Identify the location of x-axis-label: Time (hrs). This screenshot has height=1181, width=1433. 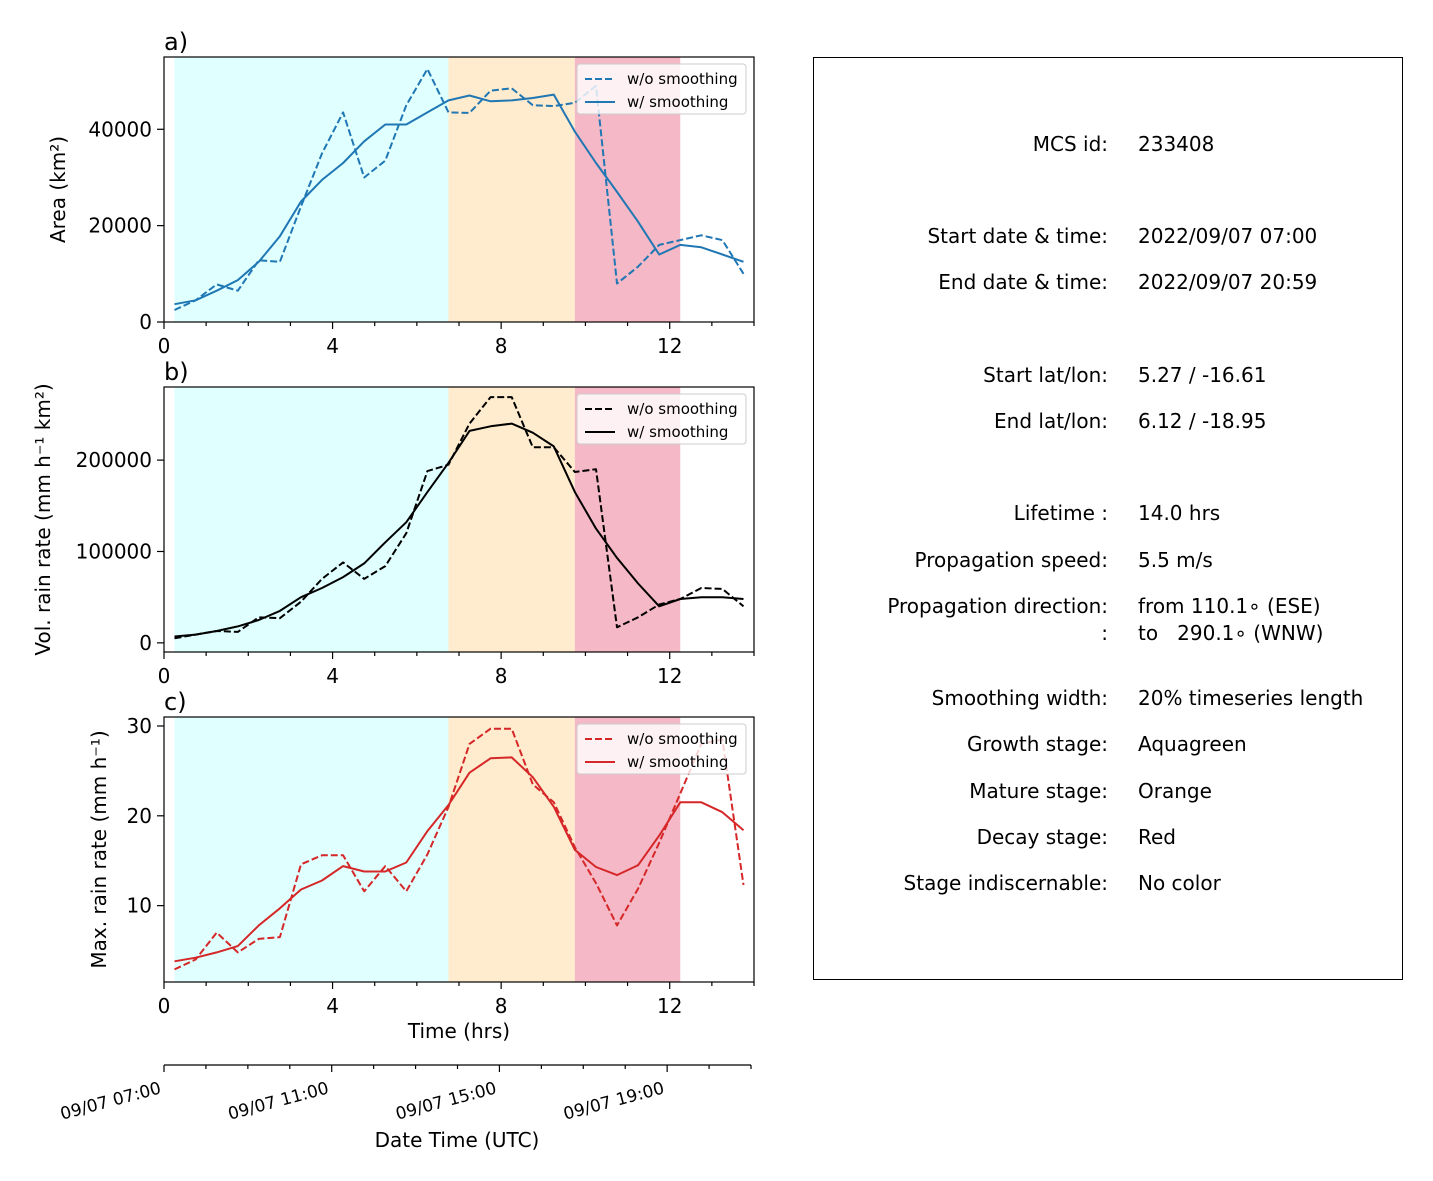
(458, 1031).